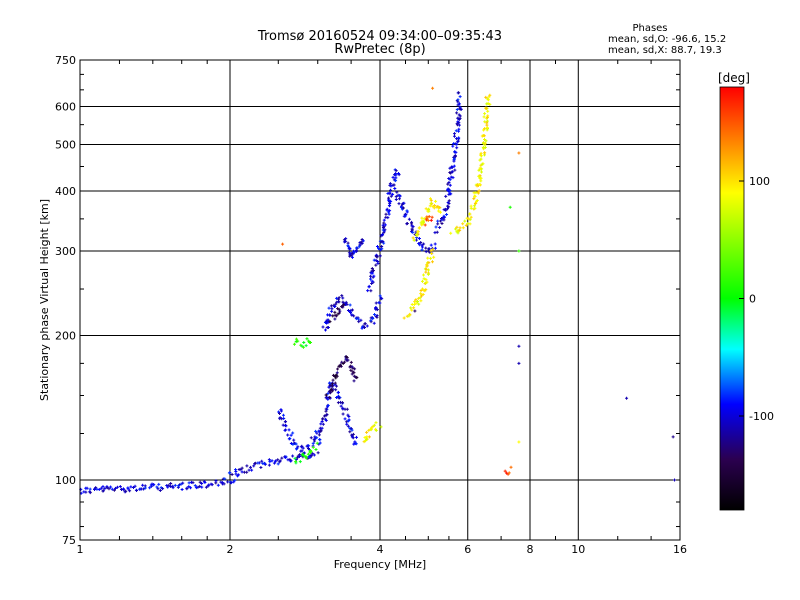  What do you see at coordinates (230, 549) in the screenshot?
I see `x-tick-label: 2` at bounding box center [230, 549].